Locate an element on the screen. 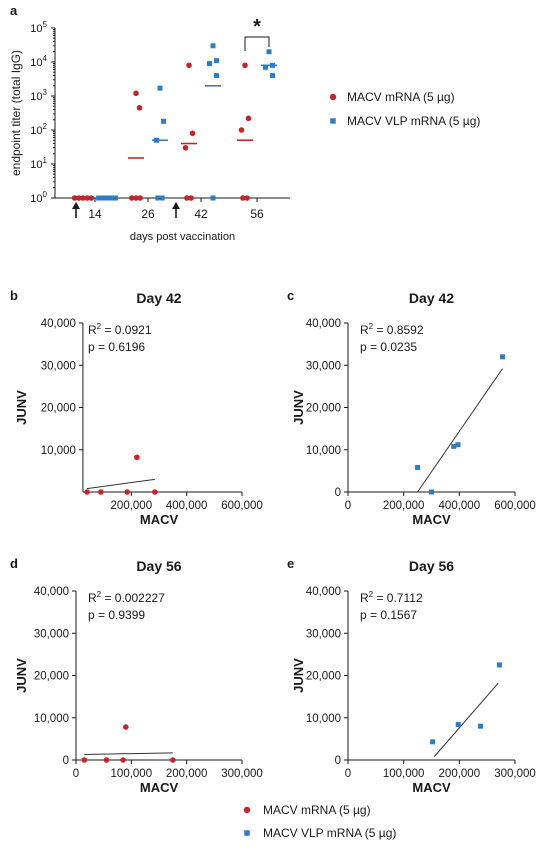  y-tick-label-a: 10⁵ is located at coordinates (38, 27).